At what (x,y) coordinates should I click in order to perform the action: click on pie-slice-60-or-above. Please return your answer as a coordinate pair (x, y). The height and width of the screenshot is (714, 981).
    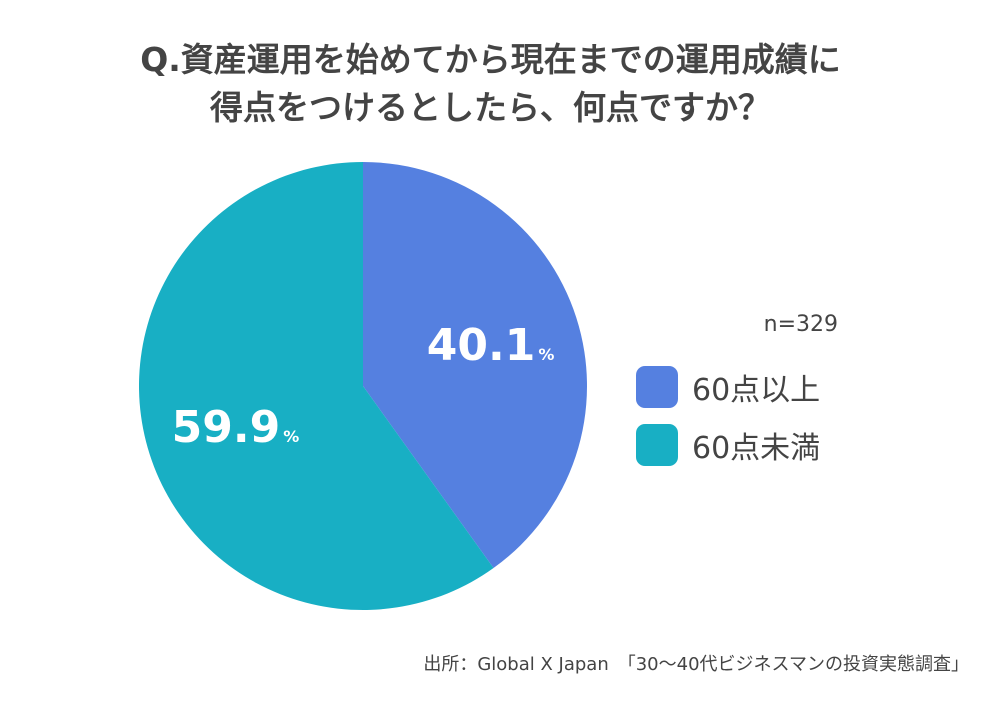
    Looking at the image, I should click on (475, 365).